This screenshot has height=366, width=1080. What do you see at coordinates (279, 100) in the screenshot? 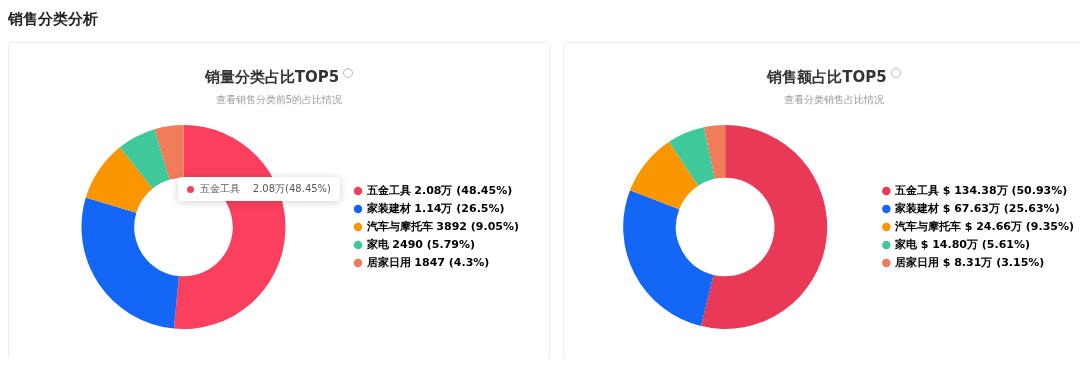
I see `chart-subtitle: 查看销售分类前5的占比情况` at bounding box center [279, 100].